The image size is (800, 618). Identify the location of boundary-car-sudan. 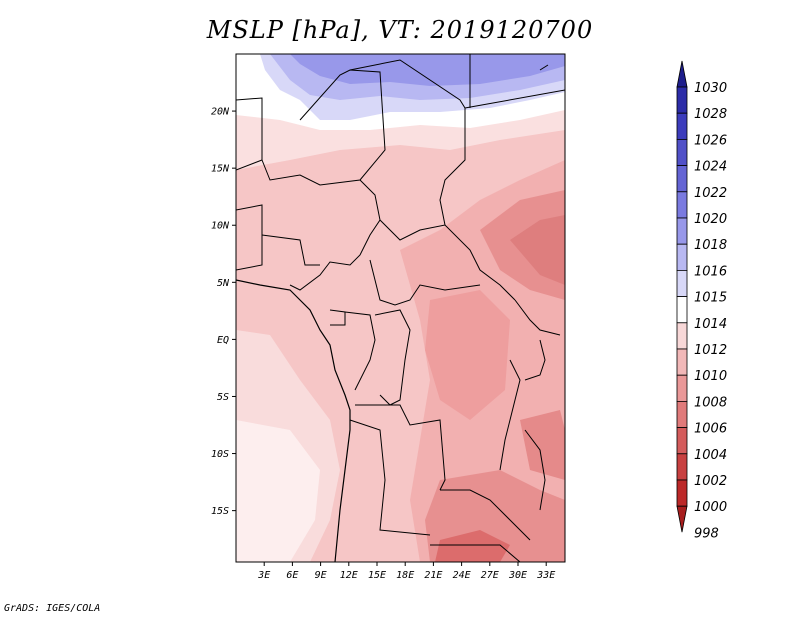
(447, 260).